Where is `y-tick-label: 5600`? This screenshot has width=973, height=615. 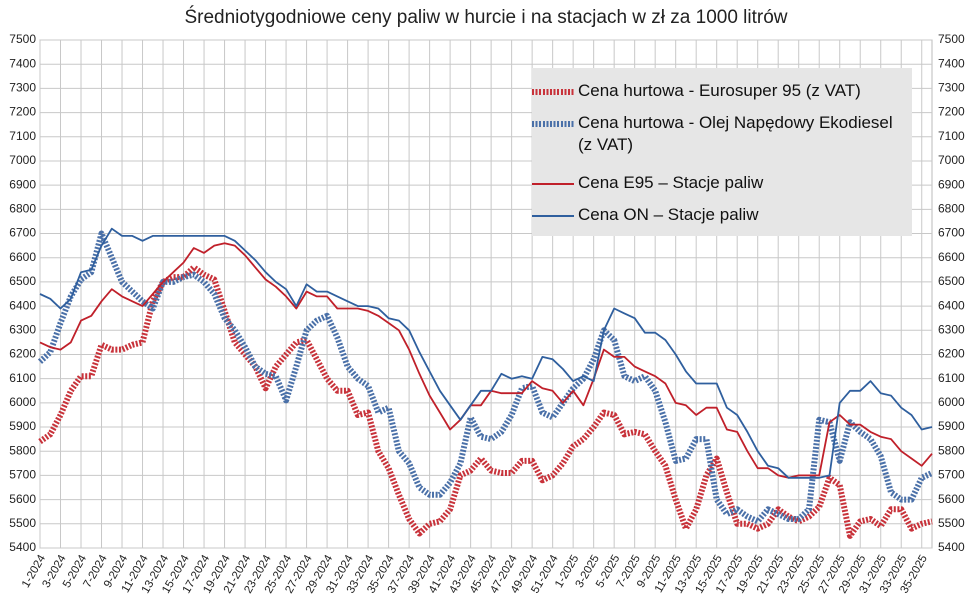
y-tick-label: 5600 is located at coordinates (22, 499).